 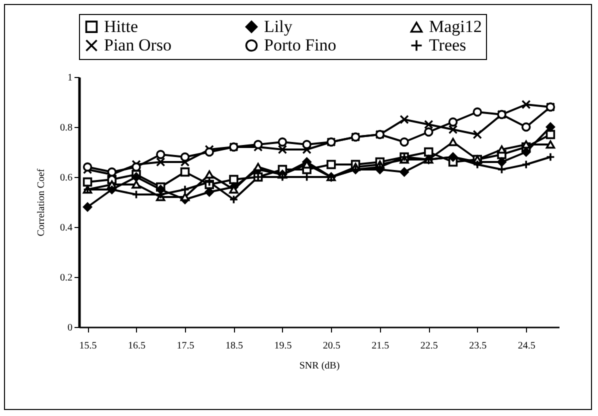 I want to click on x-tick-label: 17.5, so click(x=185, y=346).